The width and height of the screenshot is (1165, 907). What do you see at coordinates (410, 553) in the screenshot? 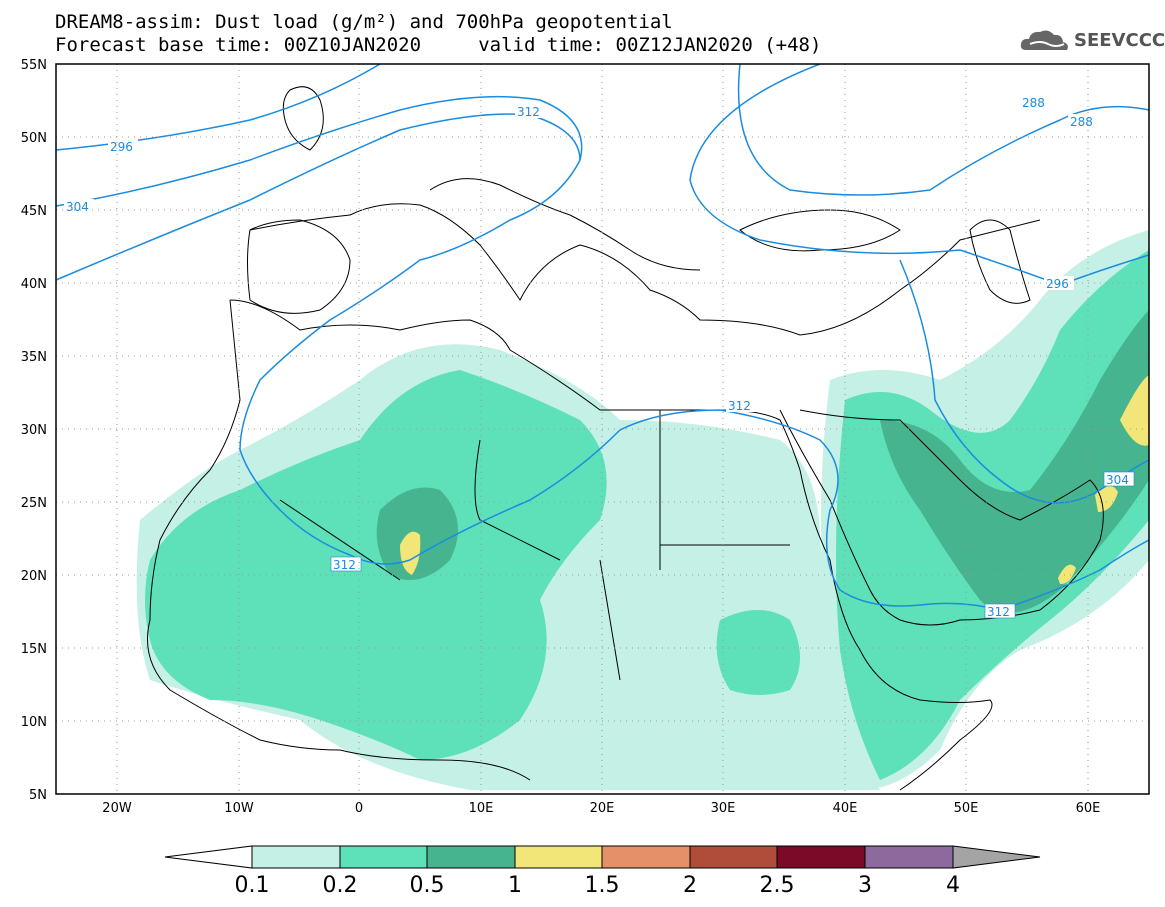
I see `dust-region-niger-peak` at bounding box center [410, 553].